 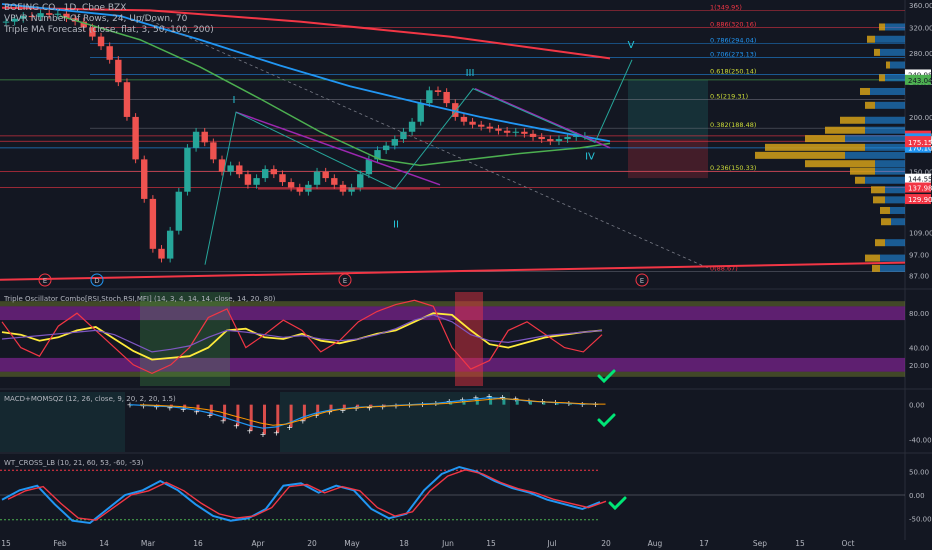 What do you see at coordinates (919, 473) in the screenshot?
I see `wt-axis-tick: 50.00` at bounding box center [919, 473].